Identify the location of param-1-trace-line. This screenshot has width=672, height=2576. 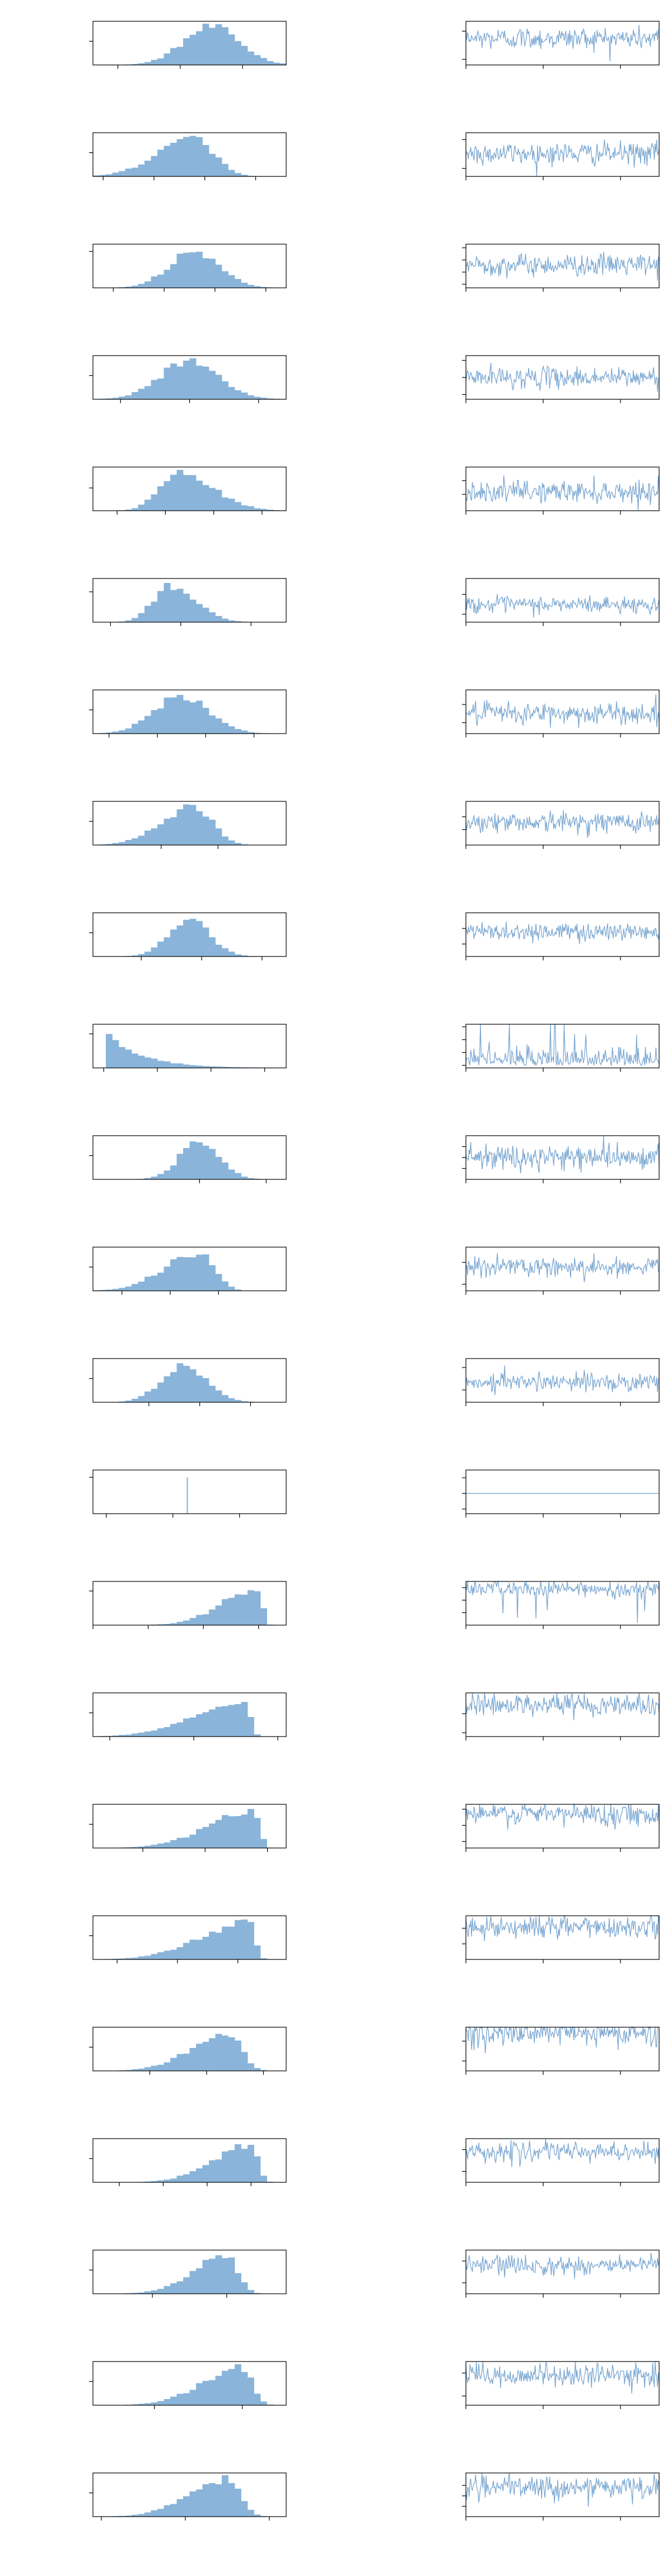
(563, 44).